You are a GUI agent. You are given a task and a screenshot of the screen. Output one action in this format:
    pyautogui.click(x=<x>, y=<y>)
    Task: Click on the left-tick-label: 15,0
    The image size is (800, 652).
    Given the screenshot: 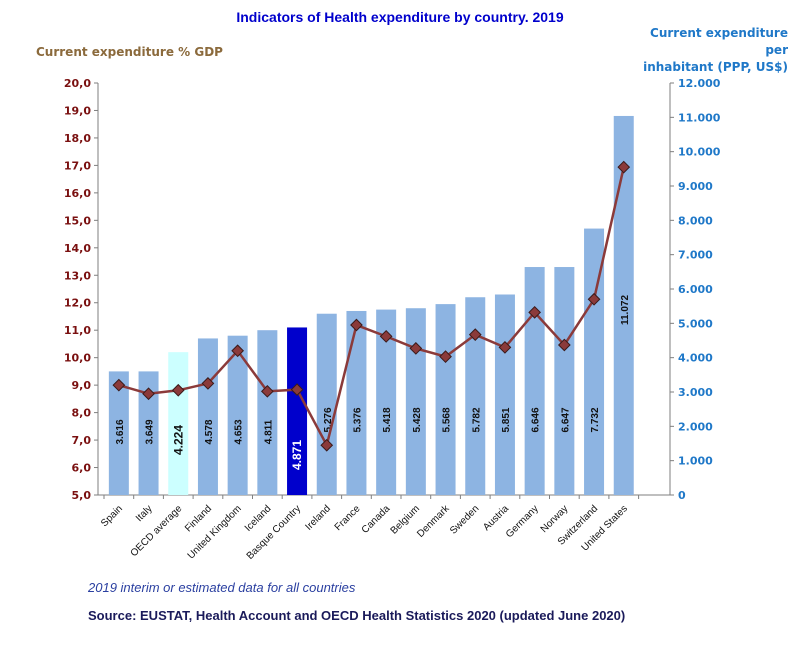 What is the action you would take?
    pyautogui.click(x=77, y=220)
    